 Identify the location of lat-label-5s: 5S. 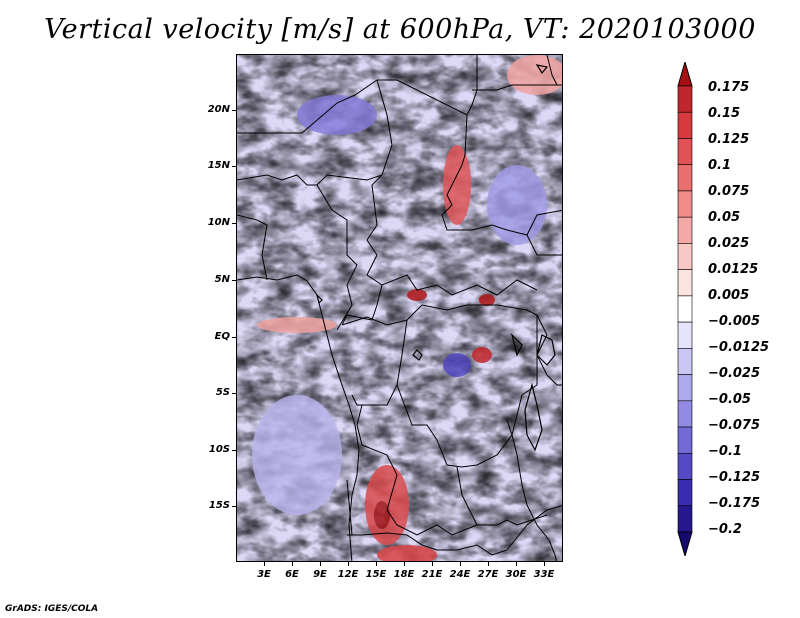
(222, 392).